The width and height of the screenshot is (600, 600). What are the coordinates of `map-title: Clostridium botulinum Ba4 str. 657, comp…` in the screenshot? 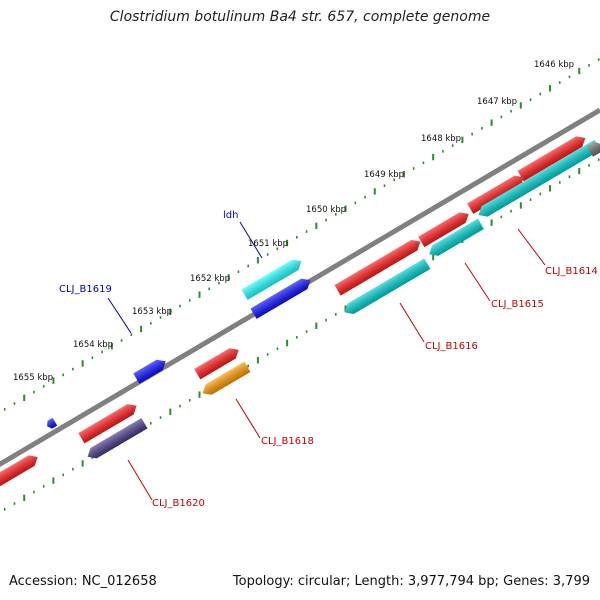 It's located at (300, 17).